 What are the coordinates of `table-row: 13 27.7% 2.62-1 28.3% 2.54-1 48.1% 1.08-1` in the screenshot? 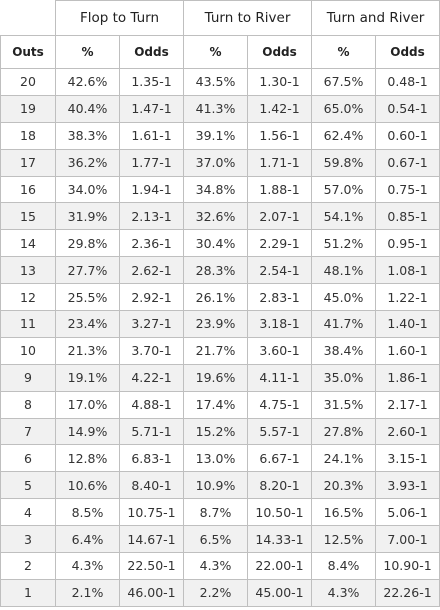 It's located at (220, 270).